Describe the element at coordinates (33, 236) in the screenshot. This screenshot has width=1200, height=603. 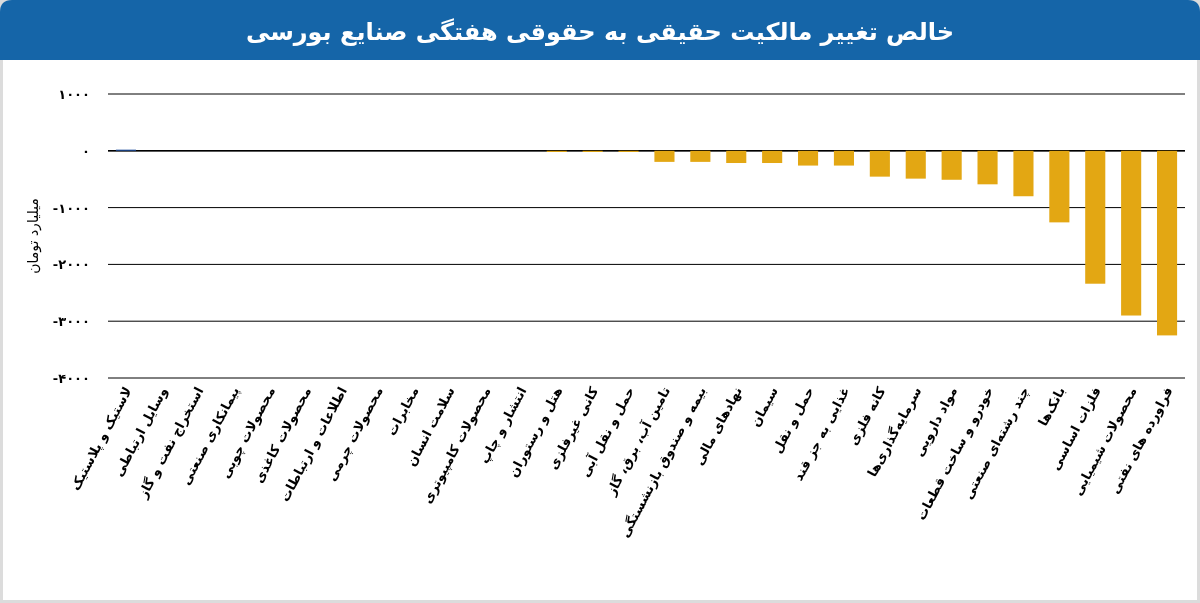
I see `y-axis-title: میلیارد تومان` at that location.